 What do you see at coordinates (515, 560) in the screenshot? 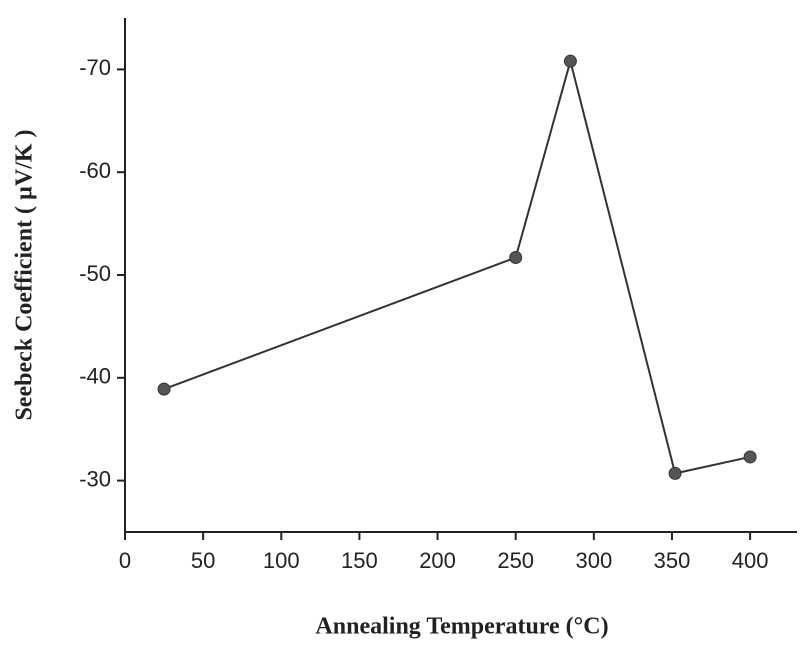
I see `x-tick-label: 250` at bounding box center [515, 560].